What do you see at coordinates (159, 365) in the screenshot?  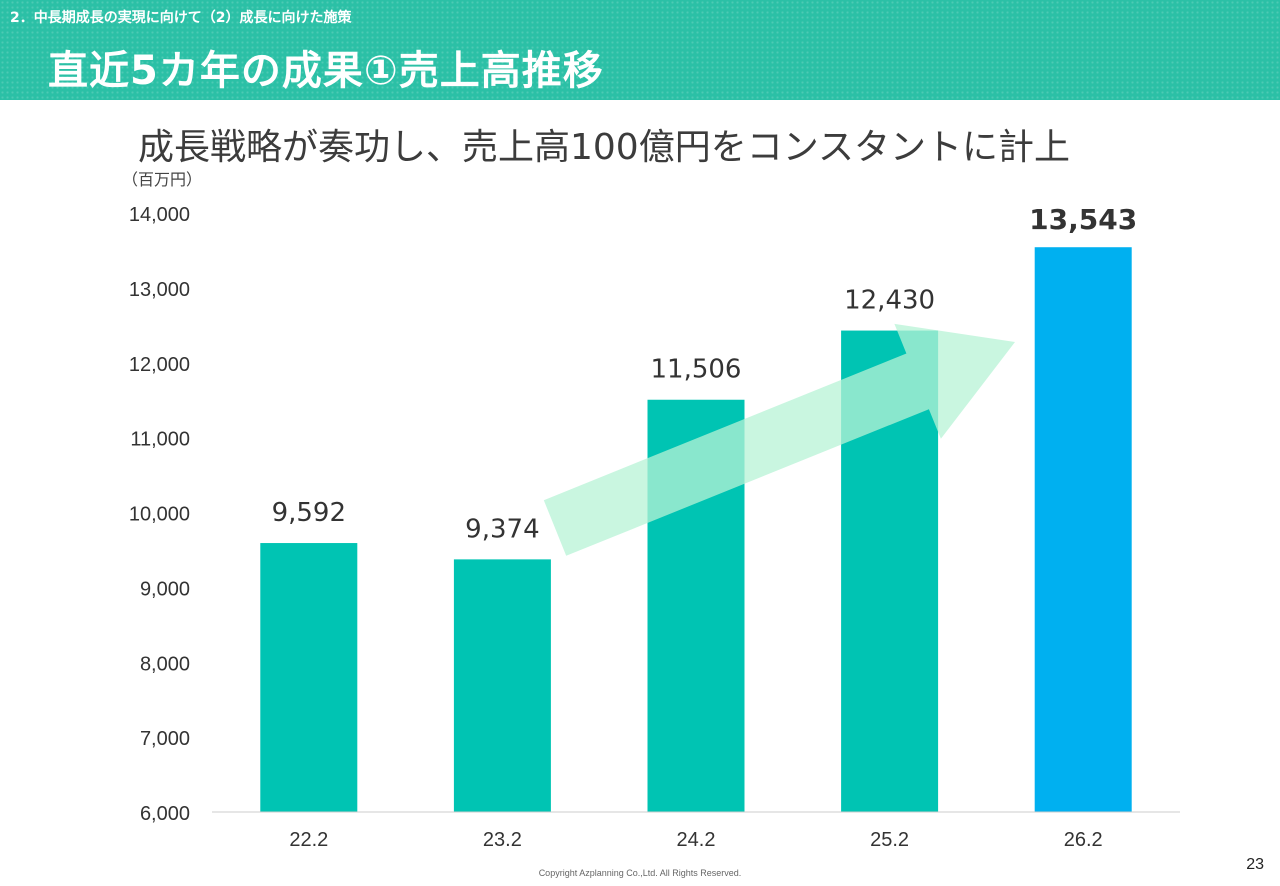 I see `y-tick-label: 12,000` at bounding box center [159, 365].